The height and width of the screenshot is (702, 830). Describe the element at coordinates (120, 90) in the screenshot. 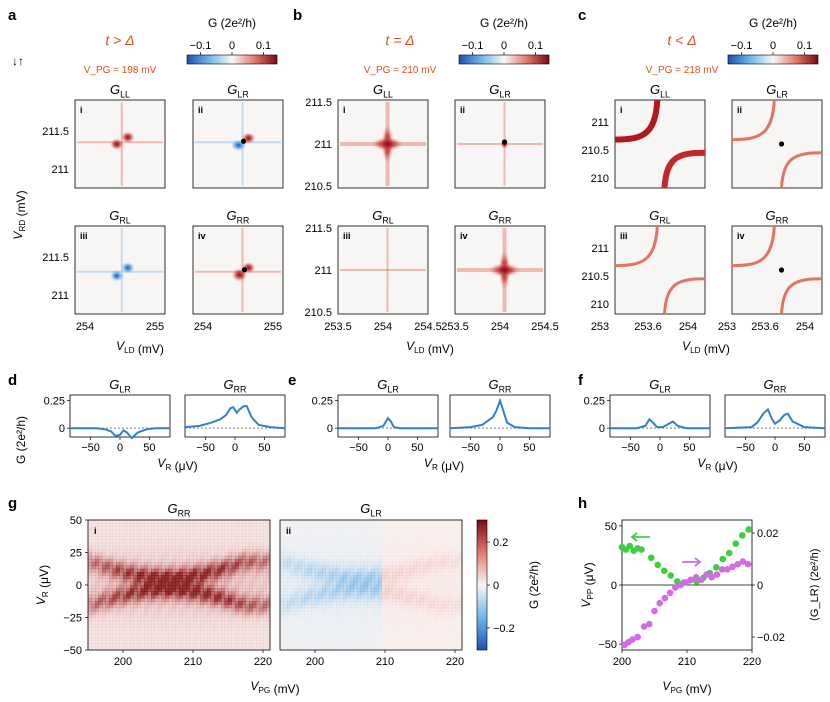

I see `map-title: GLL` at that location.